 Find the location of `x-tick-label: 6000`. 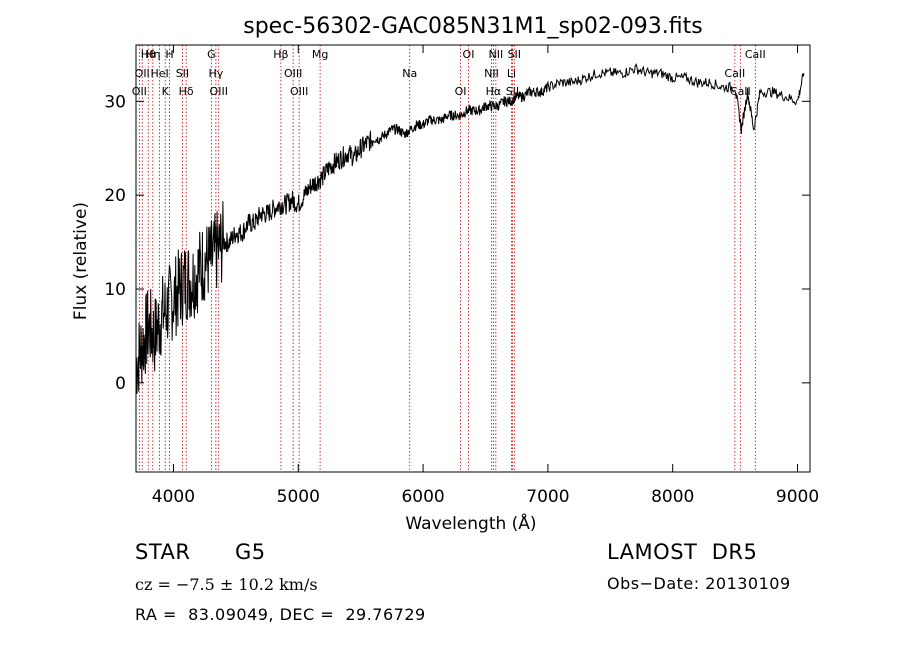

x-tick-label: 6000 is located at coordinates (422, 497).